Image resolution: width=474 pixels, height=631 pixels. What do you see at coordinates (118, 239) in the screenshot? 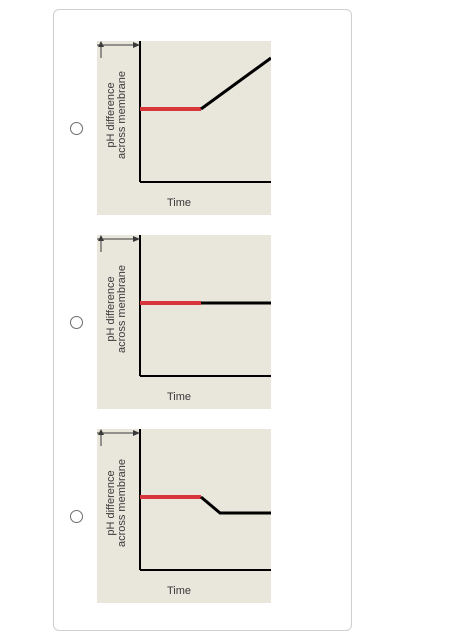
I see `option-b-x-arrow-icon` at bounding box center [118, 239].